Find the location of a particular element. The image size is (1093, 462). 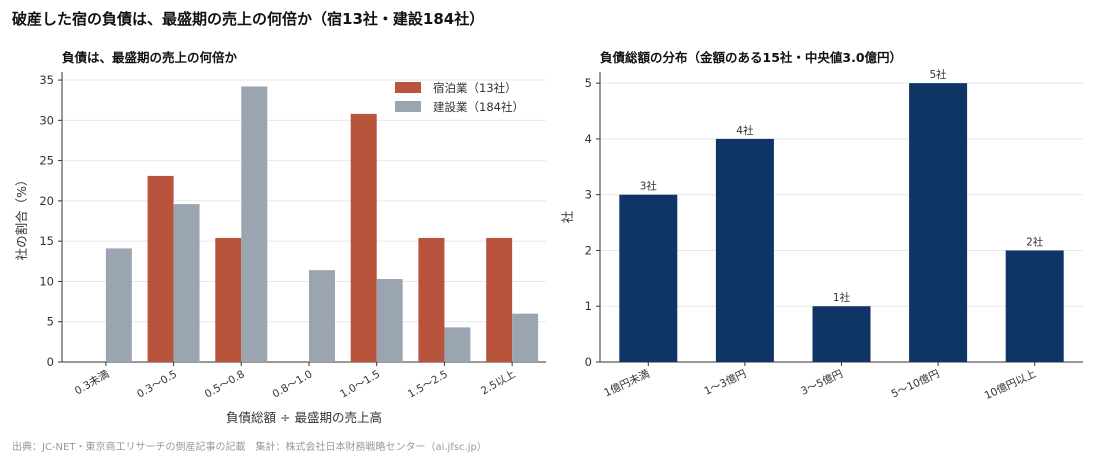

y-tick-label: 20 is located at coordinates (46, 201).